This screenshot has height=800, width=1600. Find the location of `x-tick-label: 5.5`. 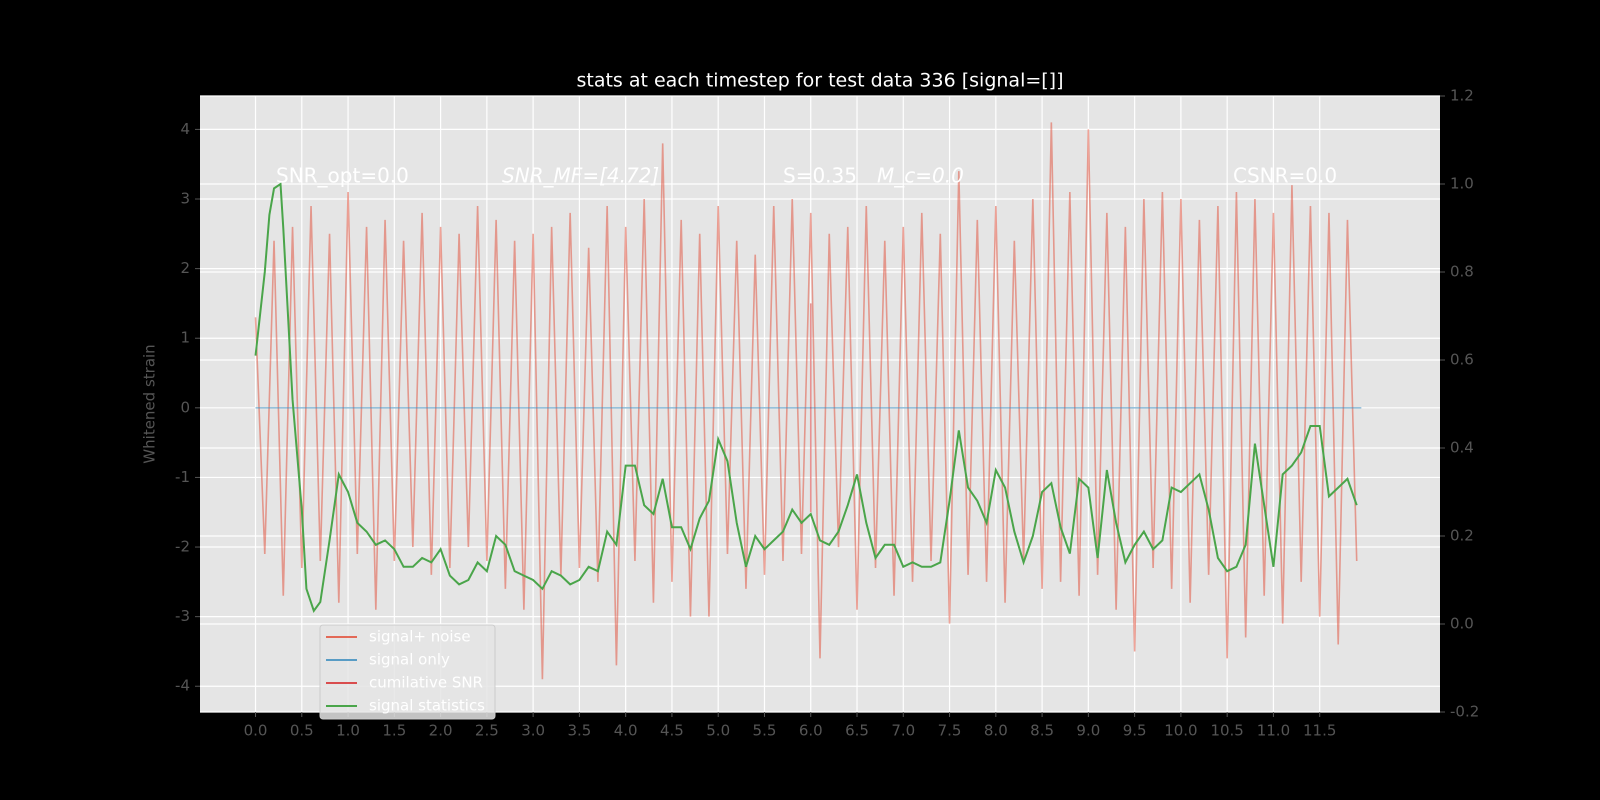

x-tick-label: 5.5 is located at coordinates (765, 731).